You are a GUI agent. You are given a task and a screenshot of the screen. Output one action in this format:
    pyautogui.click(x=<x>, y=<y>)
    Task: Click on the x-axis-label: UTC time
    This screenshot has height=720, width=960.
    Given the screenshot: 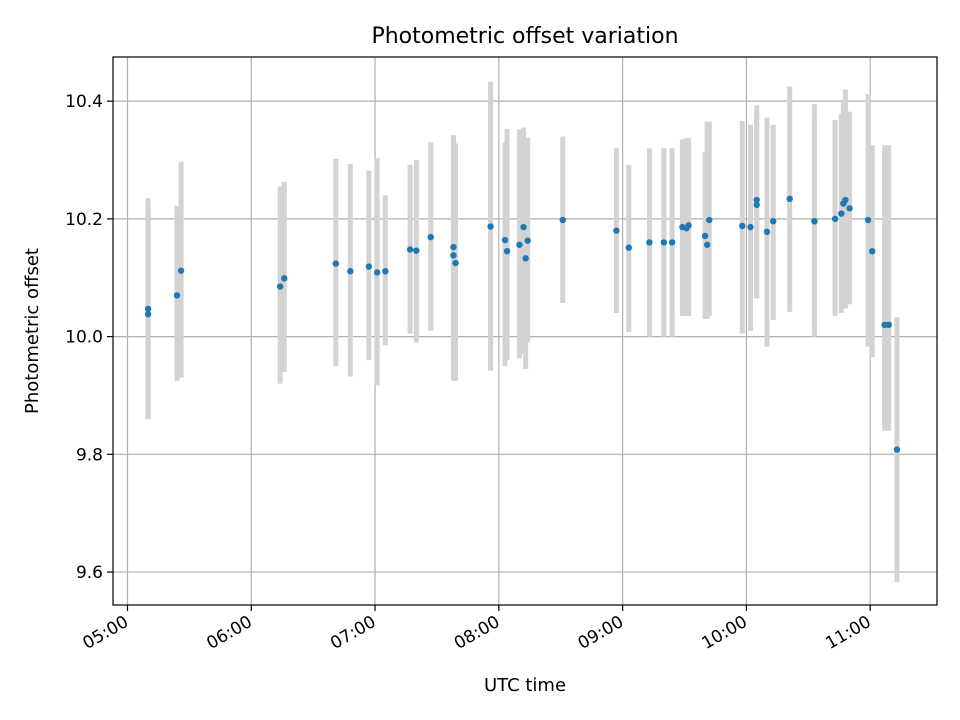 What is the action you would take?
    pyautogui.click(x=525, y=685)
    